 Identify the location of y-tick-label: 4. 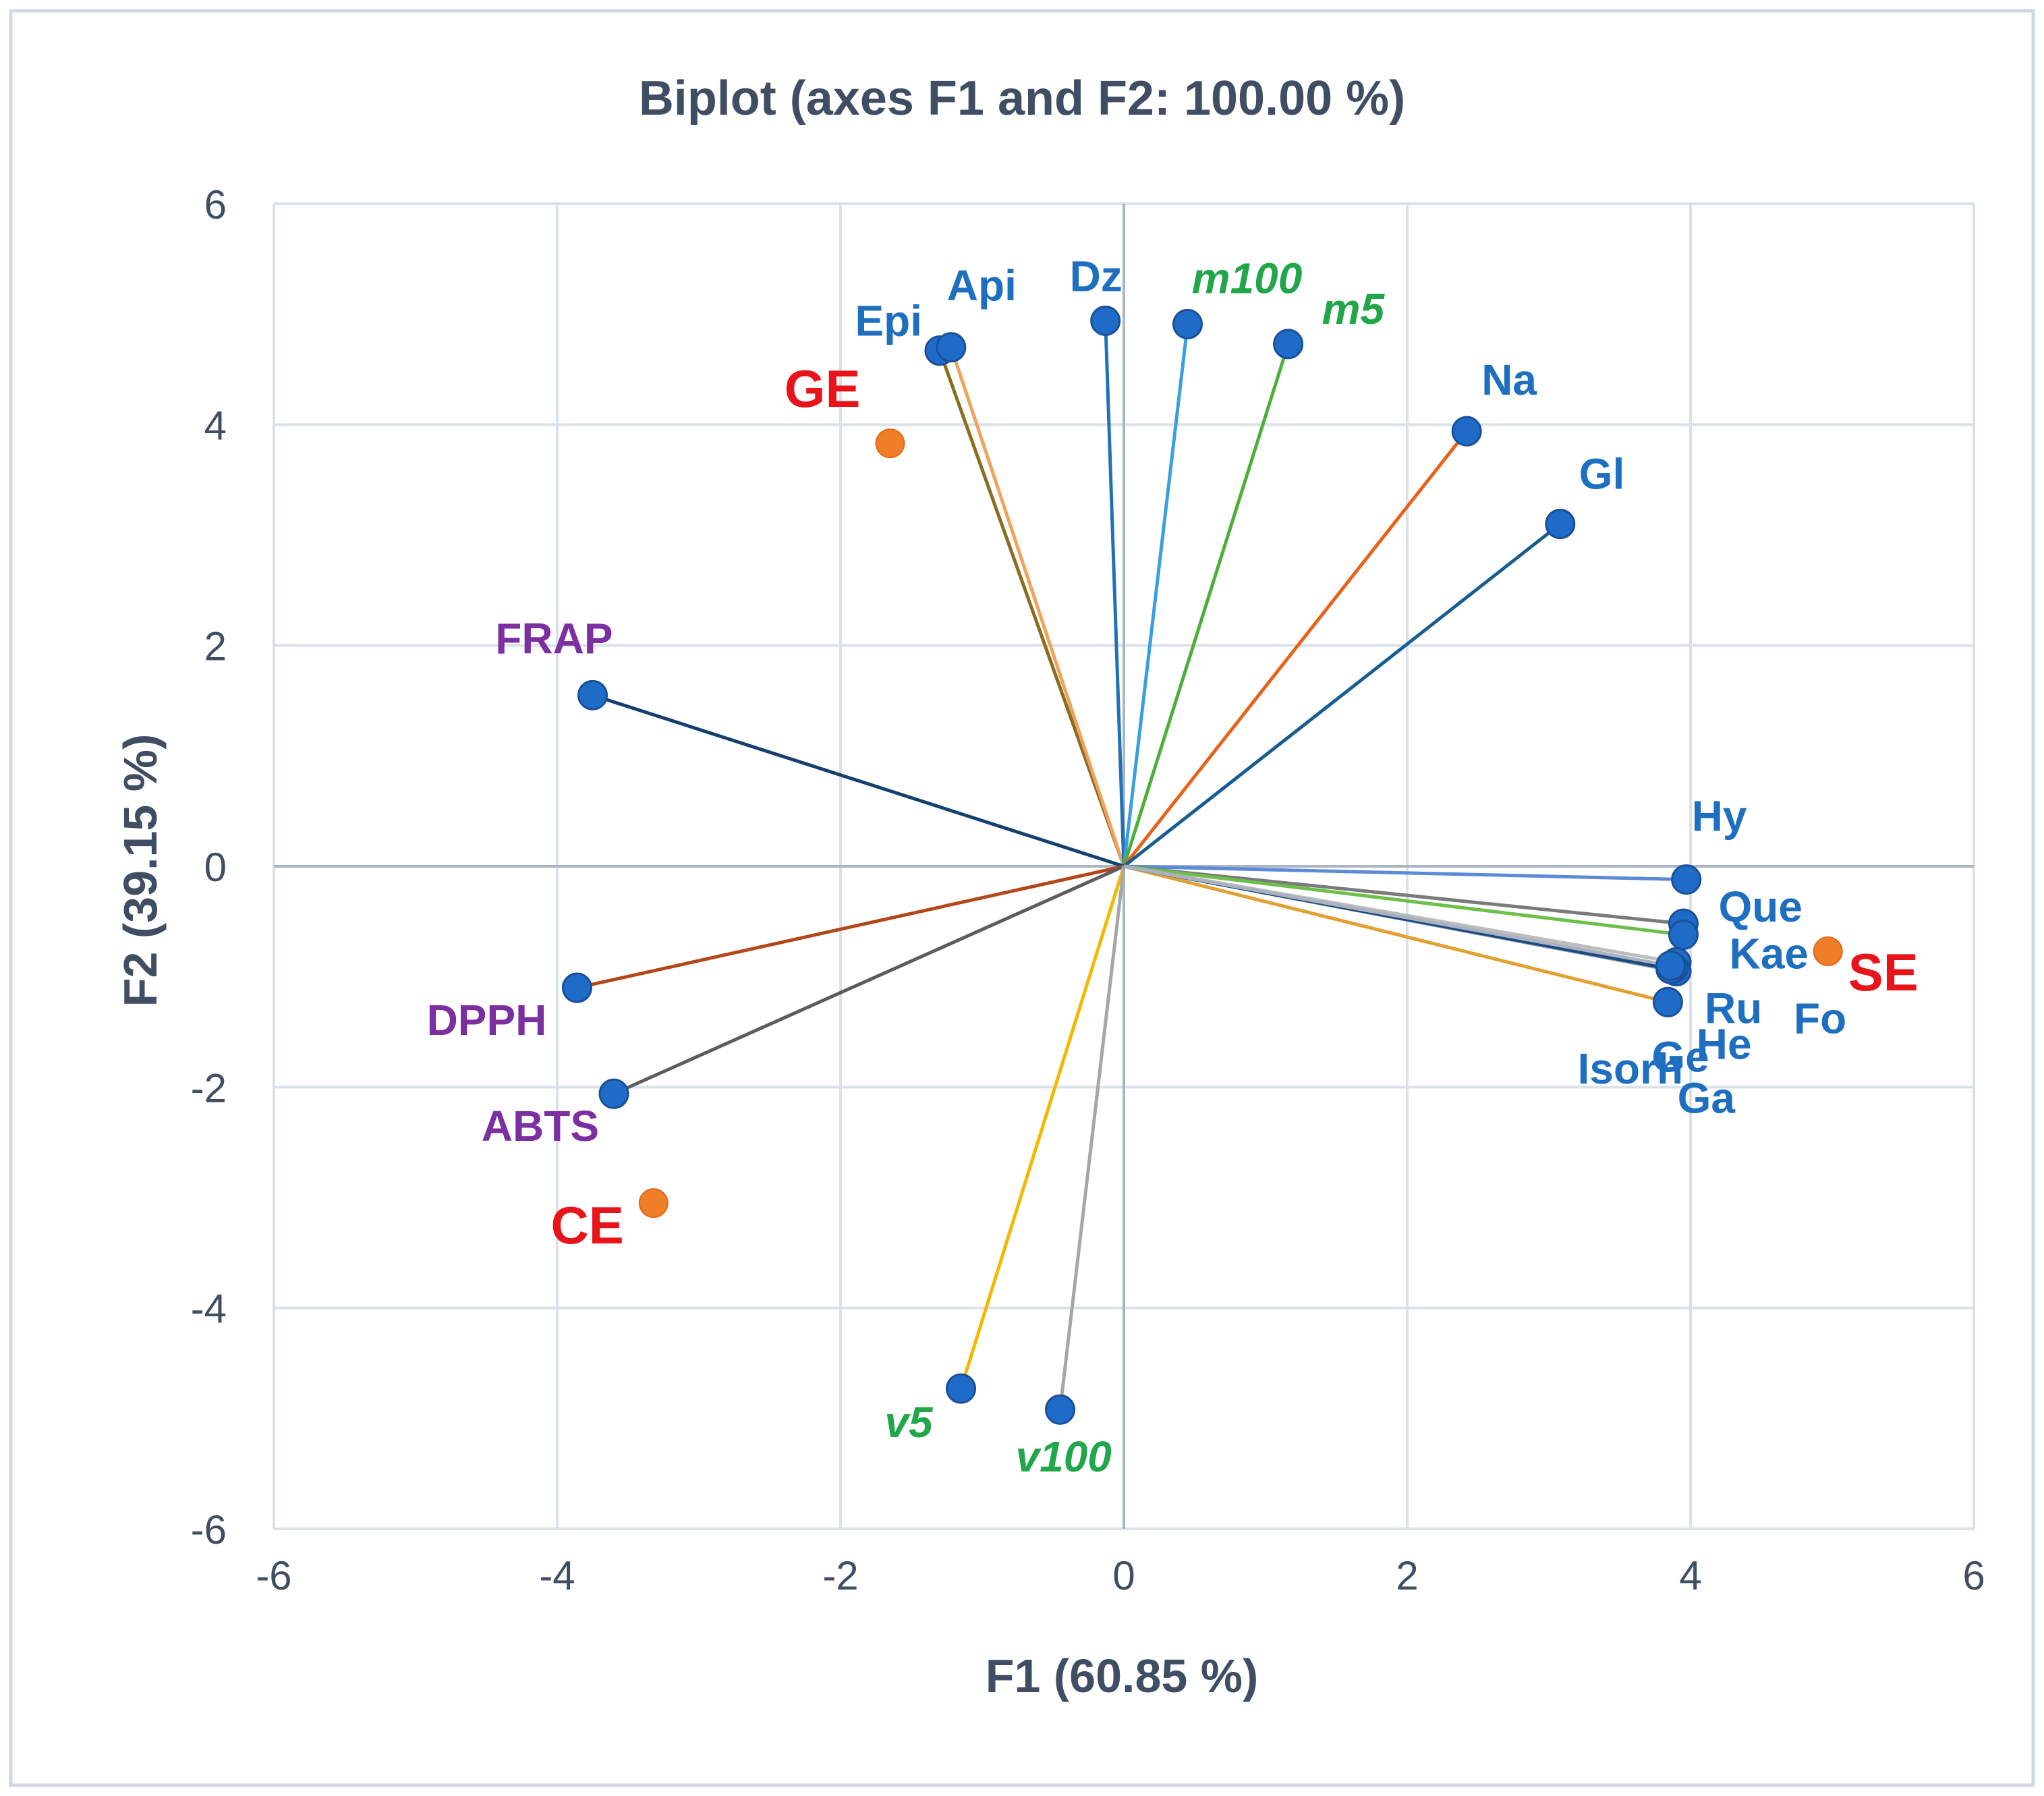
(216, 425).